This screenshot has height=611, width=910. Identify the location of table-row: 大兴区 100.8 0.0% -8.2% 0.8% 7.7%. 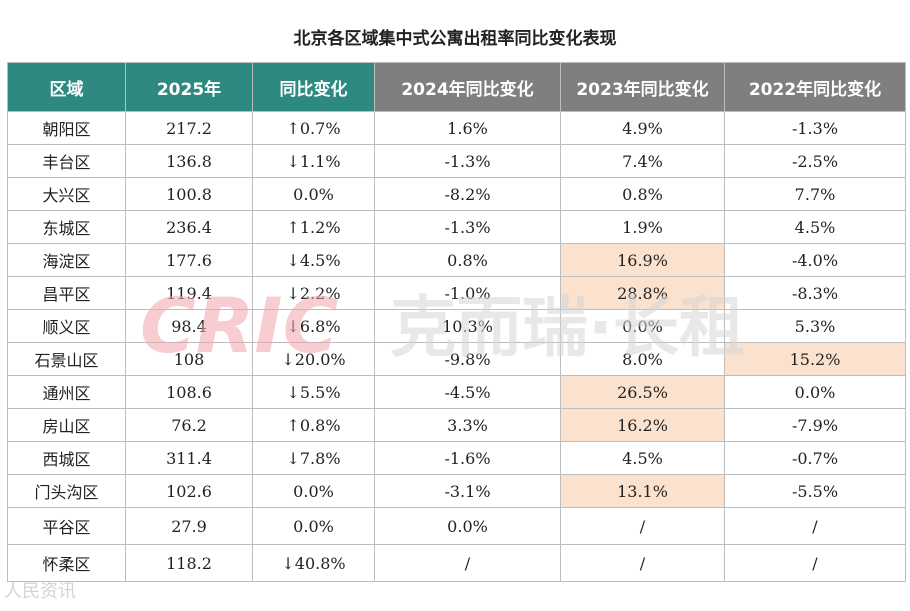
(456, 194).